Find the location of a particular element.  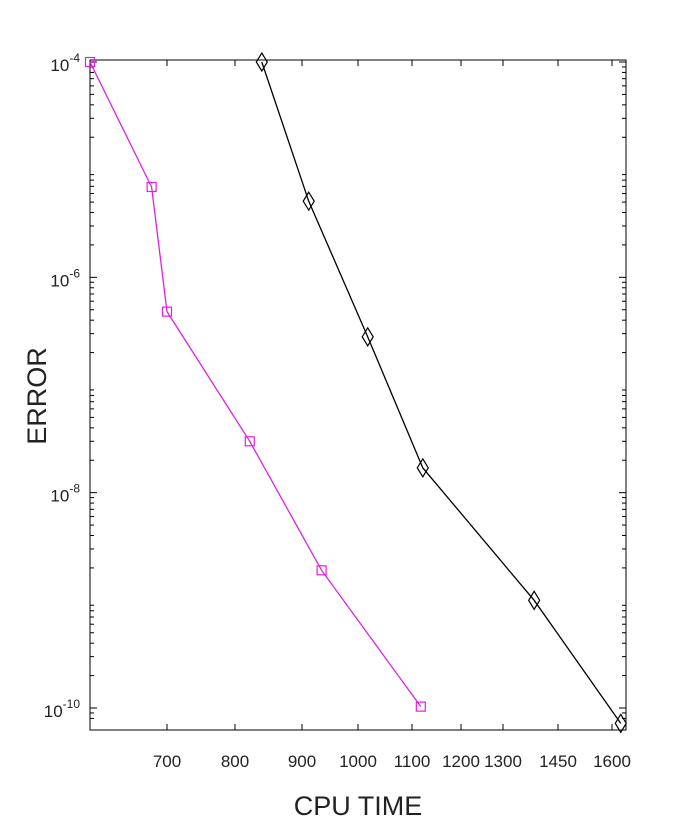

x-tick-label: 900 is located at coordinates (302, 761).